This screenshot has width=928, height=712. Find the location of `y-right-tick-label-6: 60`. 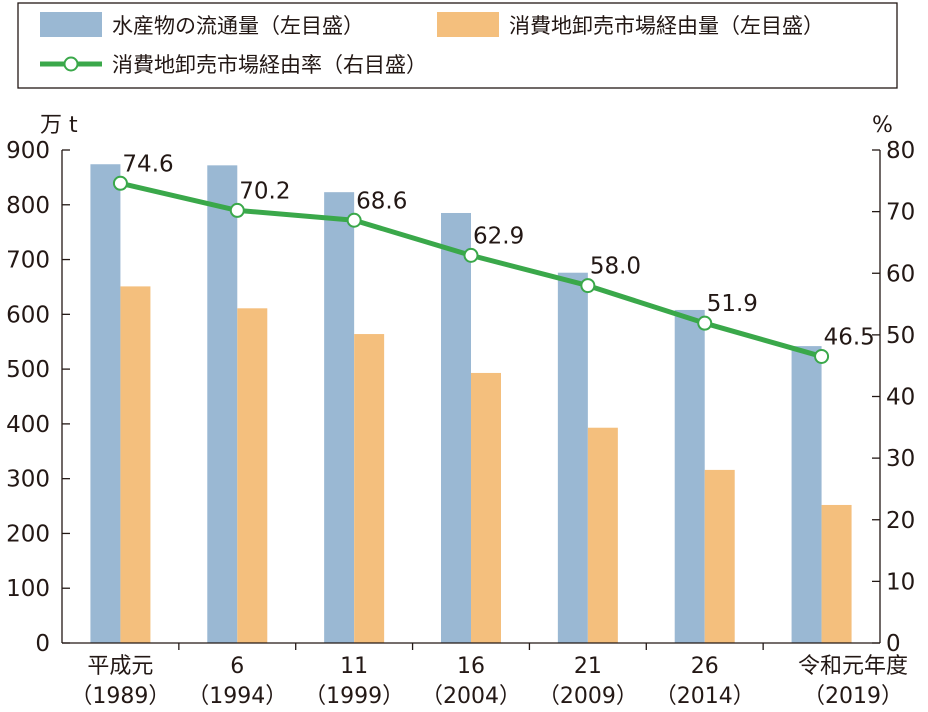

y-right-tick-label-6: 60 is located at coordinates (900, 274).